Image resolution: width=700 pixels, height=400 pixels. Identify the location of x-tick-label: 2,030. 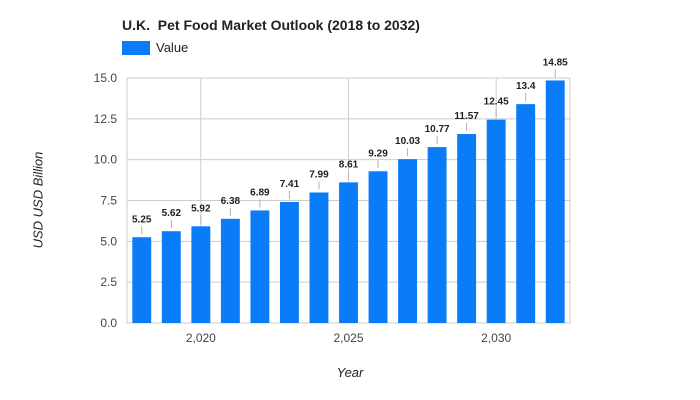
(496, 338).